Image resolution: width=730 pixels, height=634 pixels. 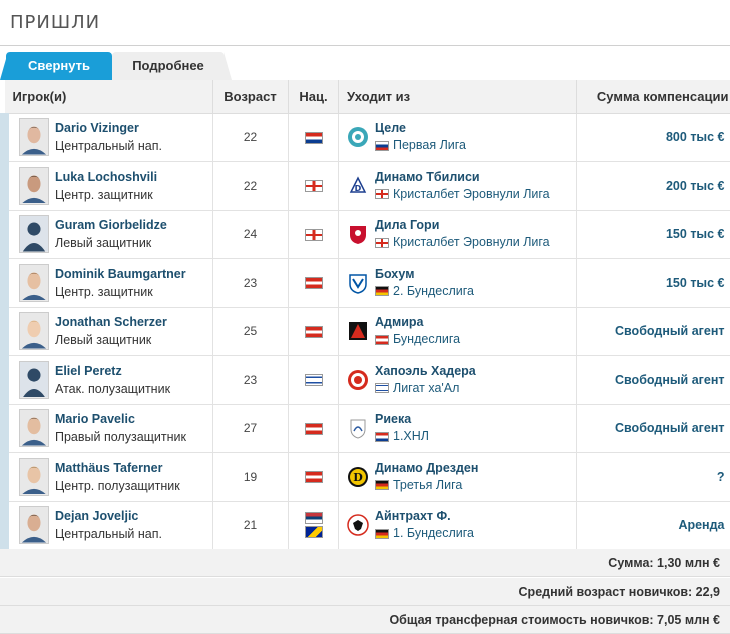 What do you see at coordinates (250, 331) in the screenshot?
I see `player-age: 25` at bounding box center [250, 331].